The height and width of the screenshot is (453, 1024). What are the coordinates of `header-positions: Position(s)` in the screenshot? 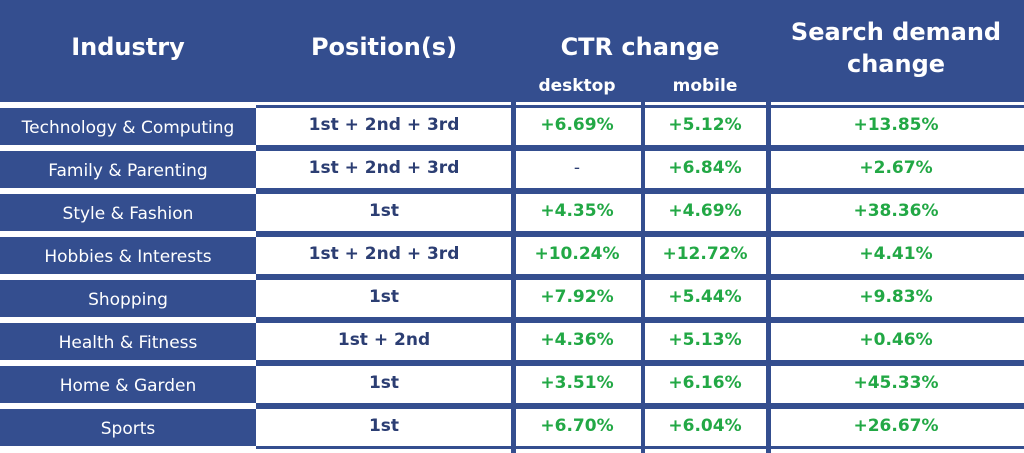 It's located at (384, 47).